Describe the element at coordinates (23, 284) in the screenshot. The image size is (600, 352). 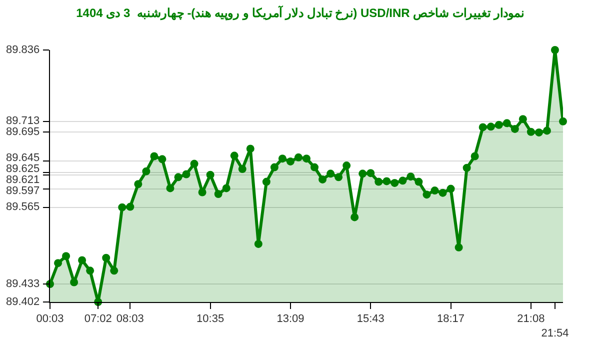
I see `y-tick-label: 89.433` at that location.